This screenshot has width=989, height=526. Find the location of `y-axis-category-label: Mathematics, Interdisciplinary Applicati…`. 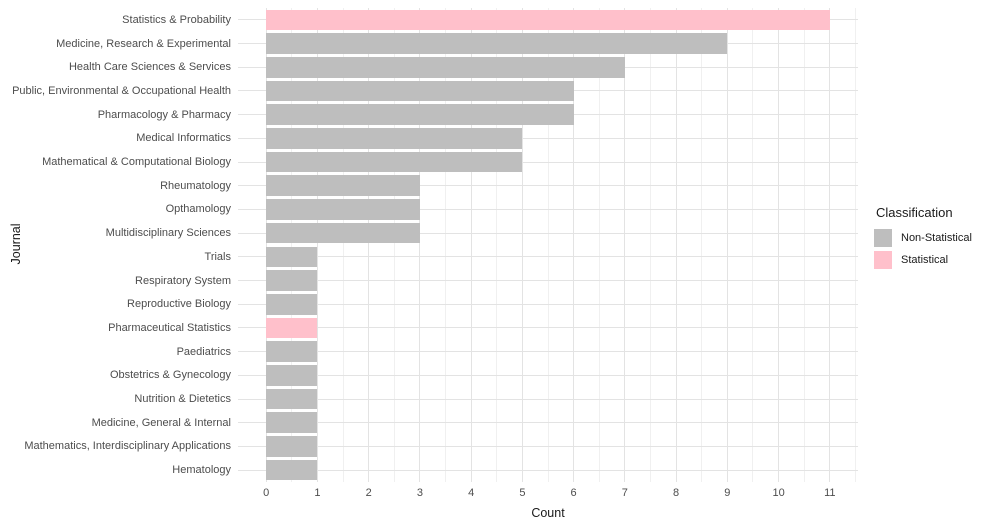

y-axis-category-label: Mathematics, Interdisciplinary Applicati… is located at coordinates (127, 446).